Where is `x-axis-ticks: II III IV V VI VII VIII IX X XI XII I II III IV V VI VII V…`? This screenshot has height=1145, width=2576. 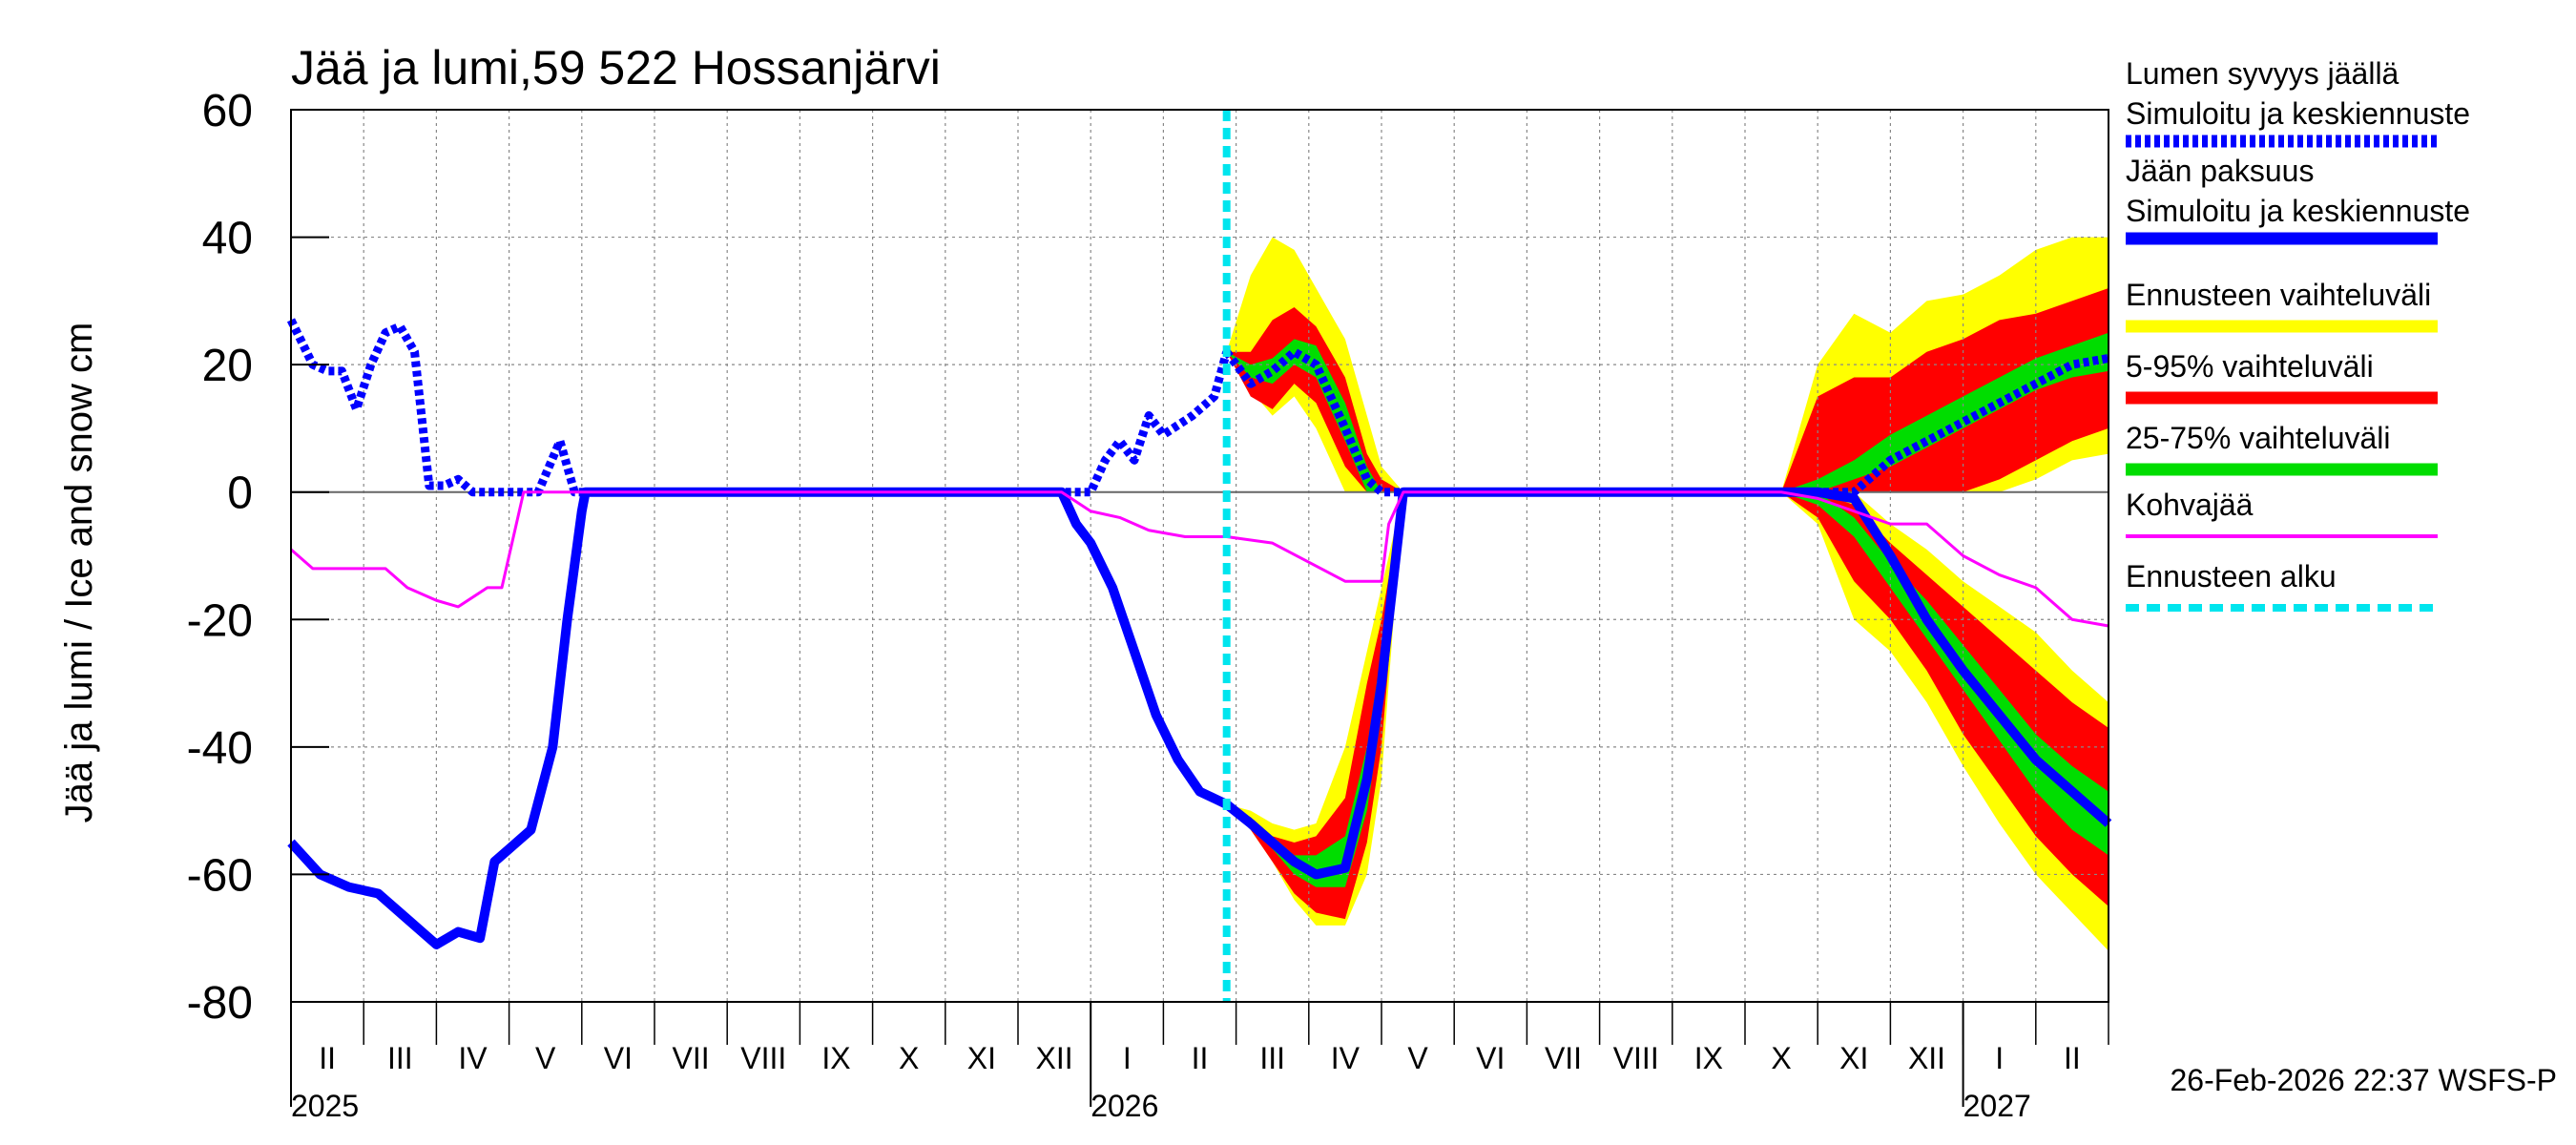 x-axis-ticks: II III IV V VI VII VIII IX X XI XII I II III IV V VI VII V… is located at coordinates (1199, 1062).